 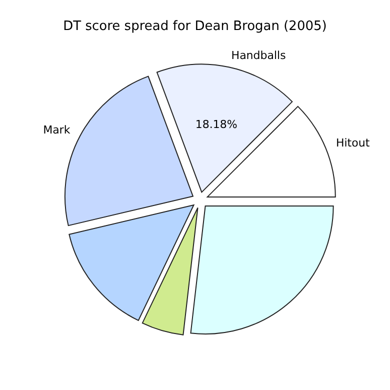 I want to click on chart-title: DT score spread for Dean Brogan (2005), so click(x=195, y=26).